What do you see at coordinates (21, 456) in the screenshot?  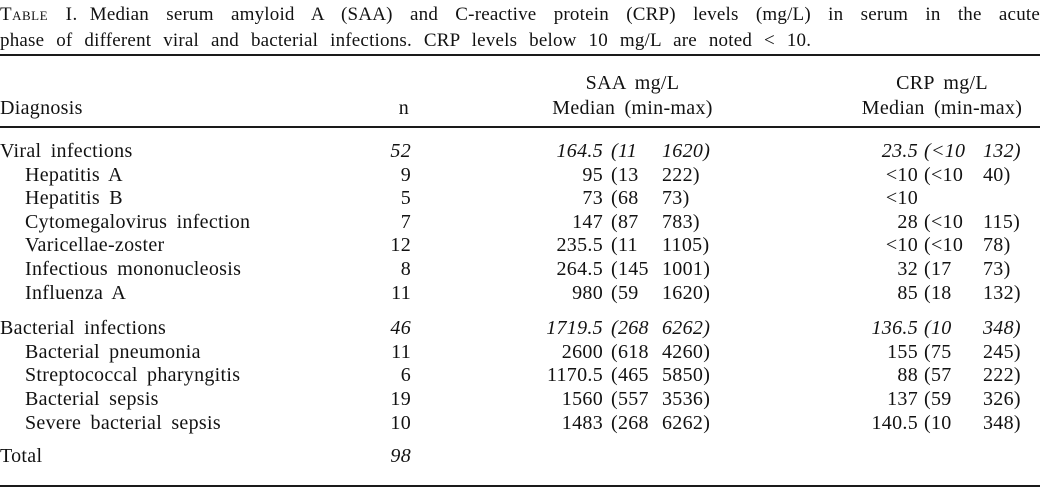 I see `diagnosis-cell: Total` at bounding box center [21, 456].